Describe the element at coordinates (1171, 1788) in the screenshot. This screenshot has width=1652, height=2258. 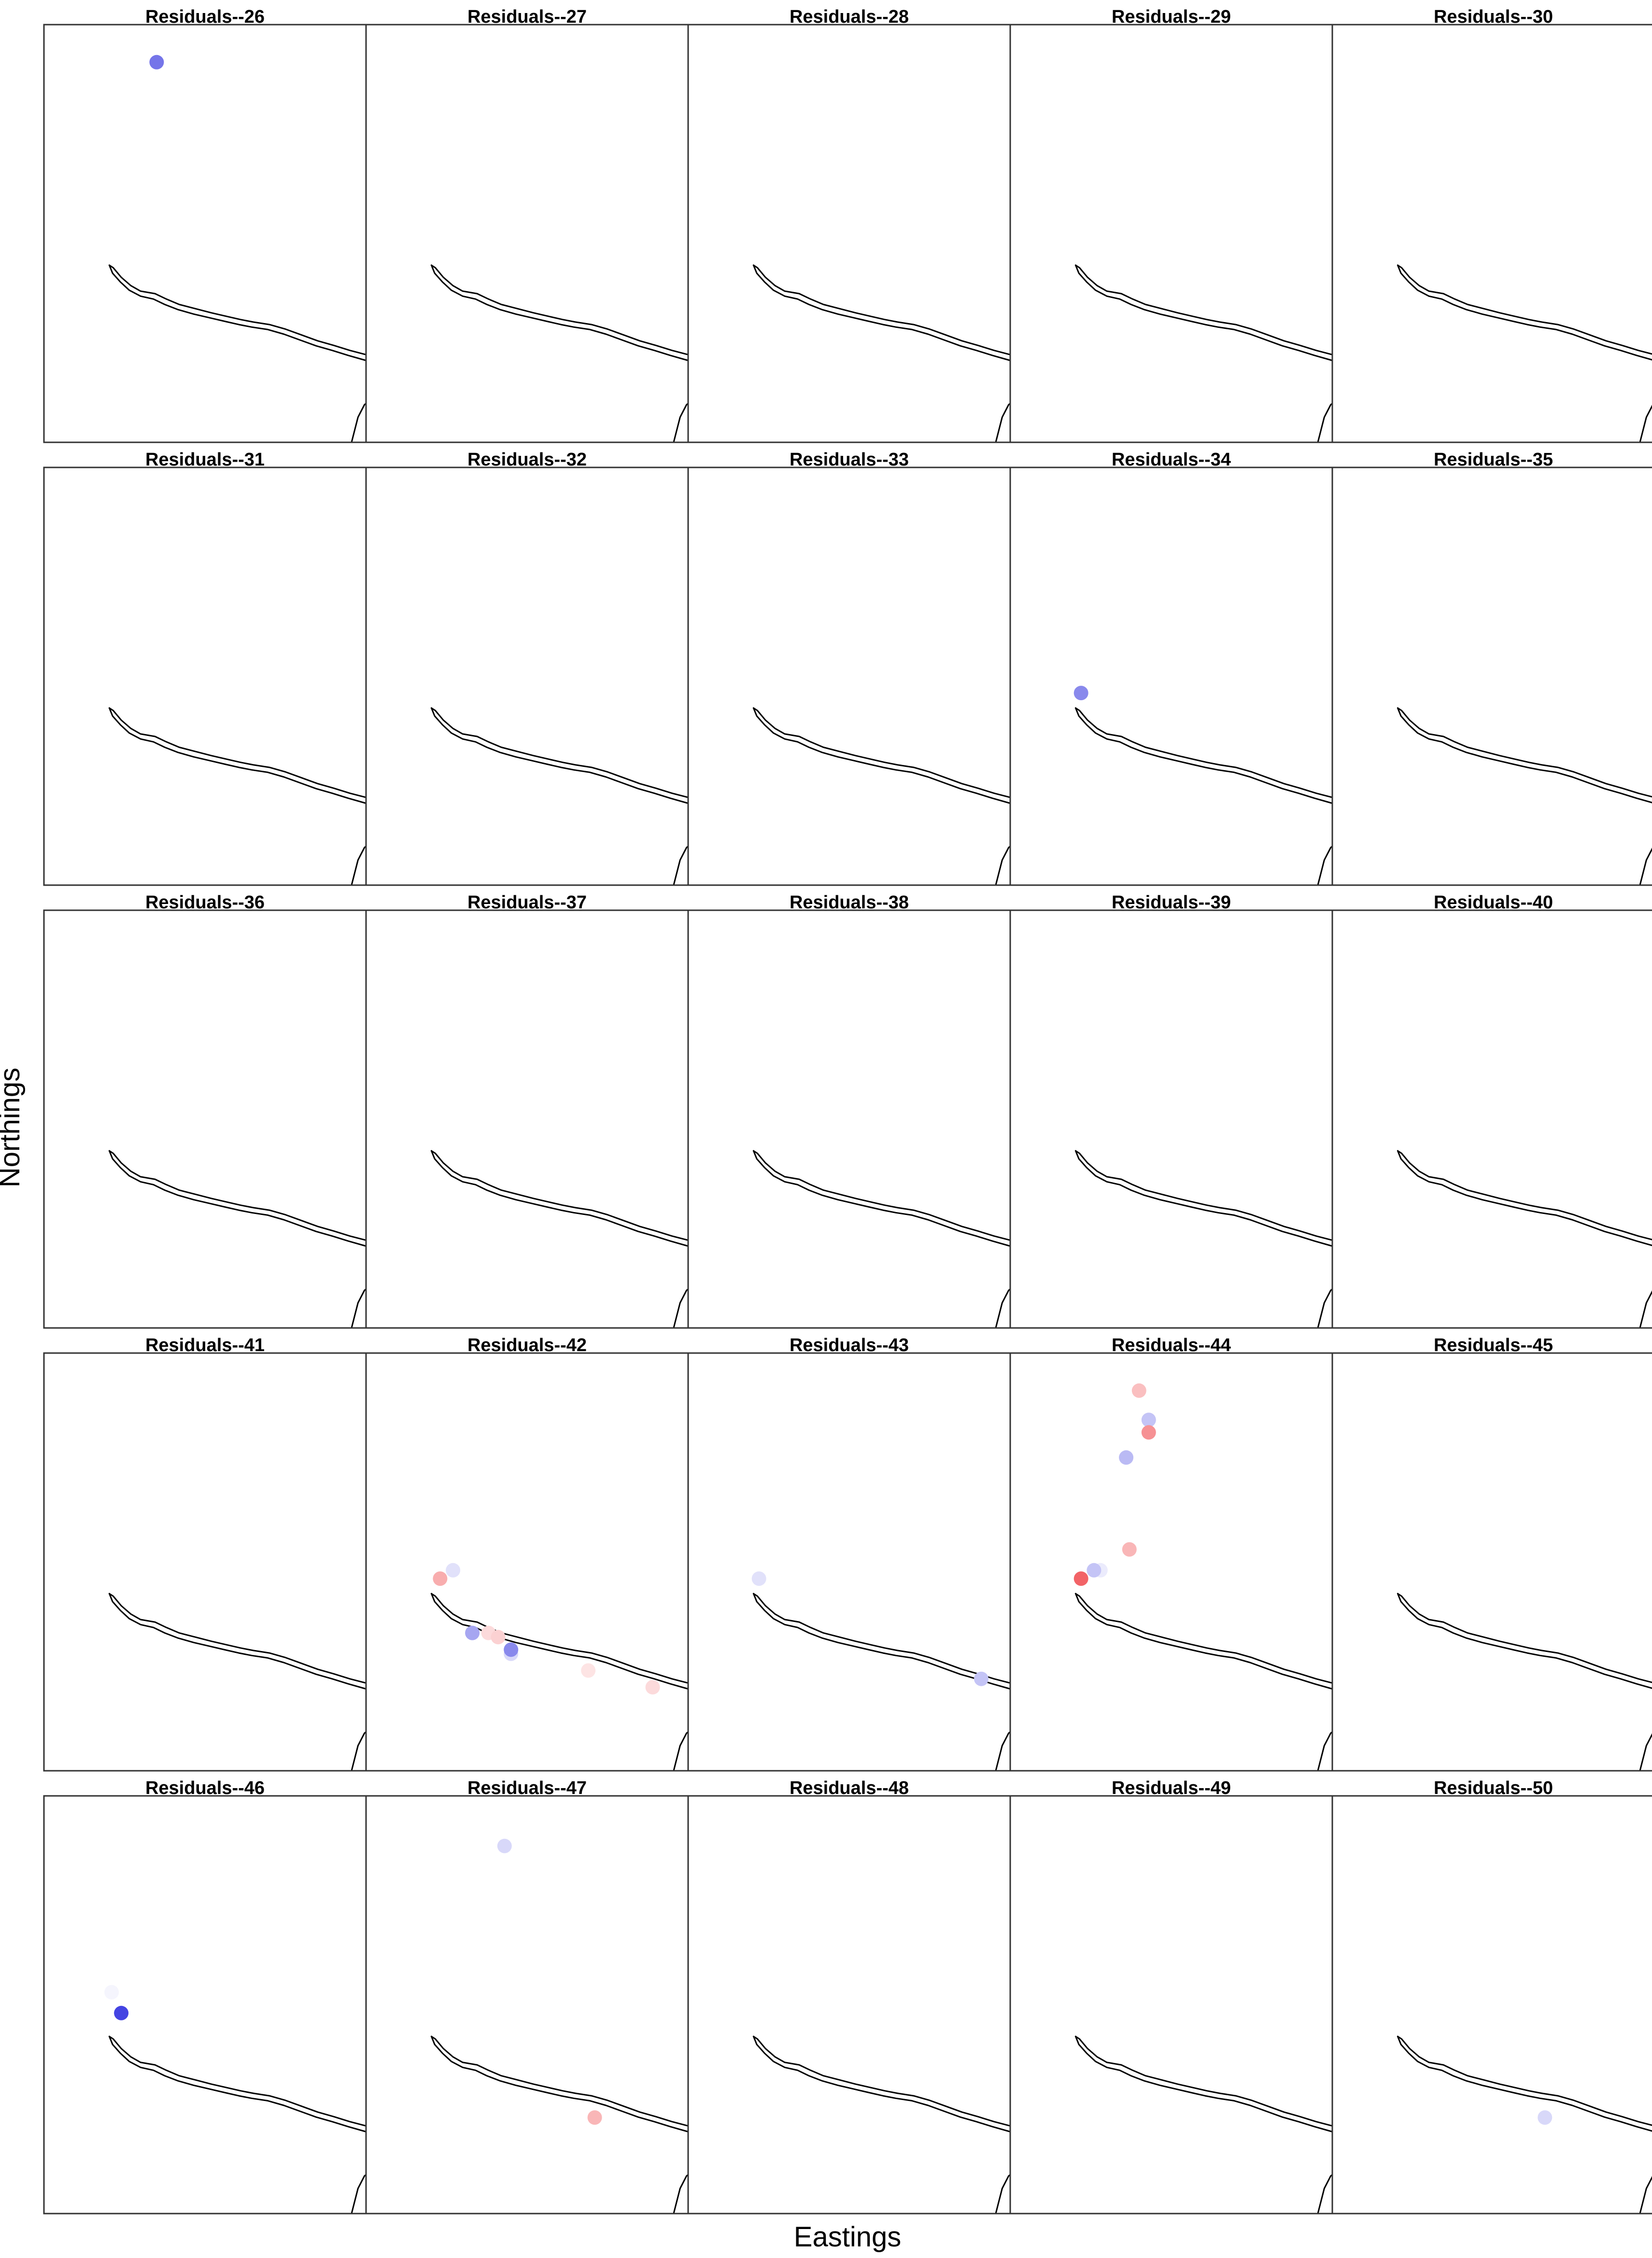
I see `panel-title: Residuals--49` at that location.